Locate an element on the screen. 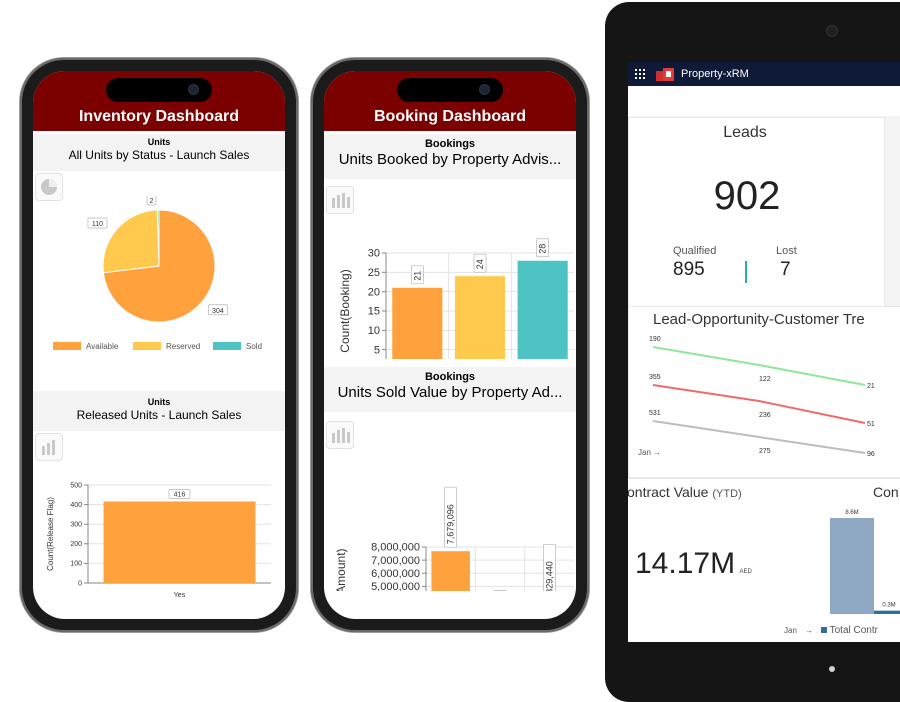 The width and height of the screenshot is (900, 702). contract-value-number: 14.17M is located at coordinates (685, 563).